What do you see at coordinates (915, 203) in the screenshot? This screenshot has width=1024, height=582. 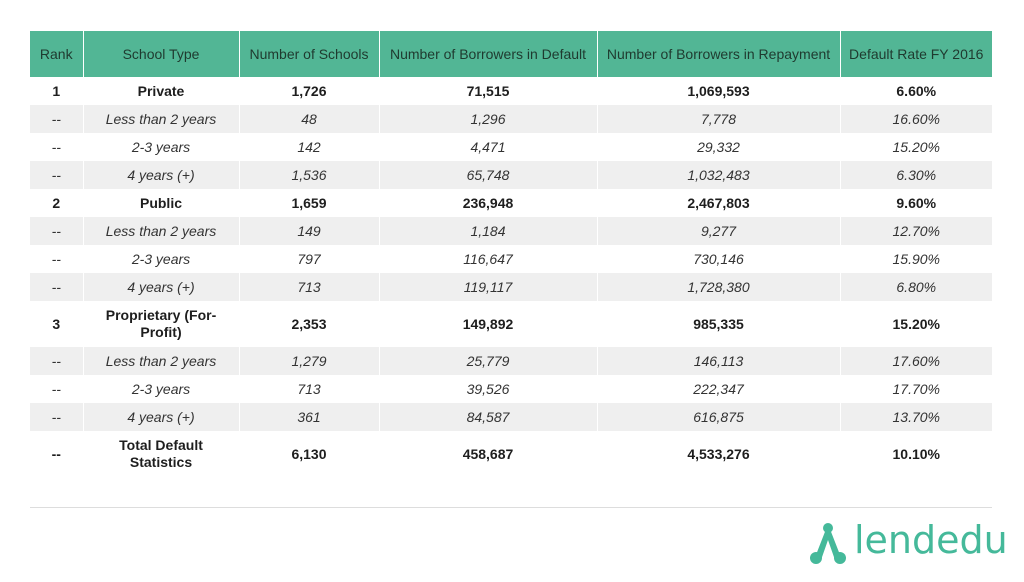 I see `default-rate-cell: 9.60%` at bounding box center [915, 203].